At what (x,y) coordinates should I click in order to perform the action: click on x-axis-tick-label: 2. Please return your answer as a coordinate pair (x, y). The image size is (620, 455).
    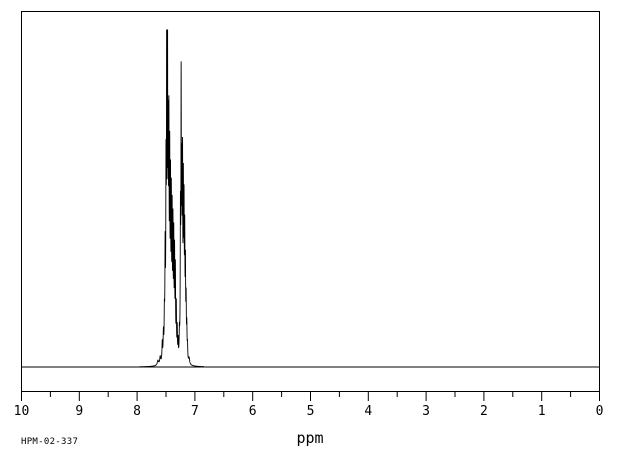
    Looking at the image, I should click on (484, 411).